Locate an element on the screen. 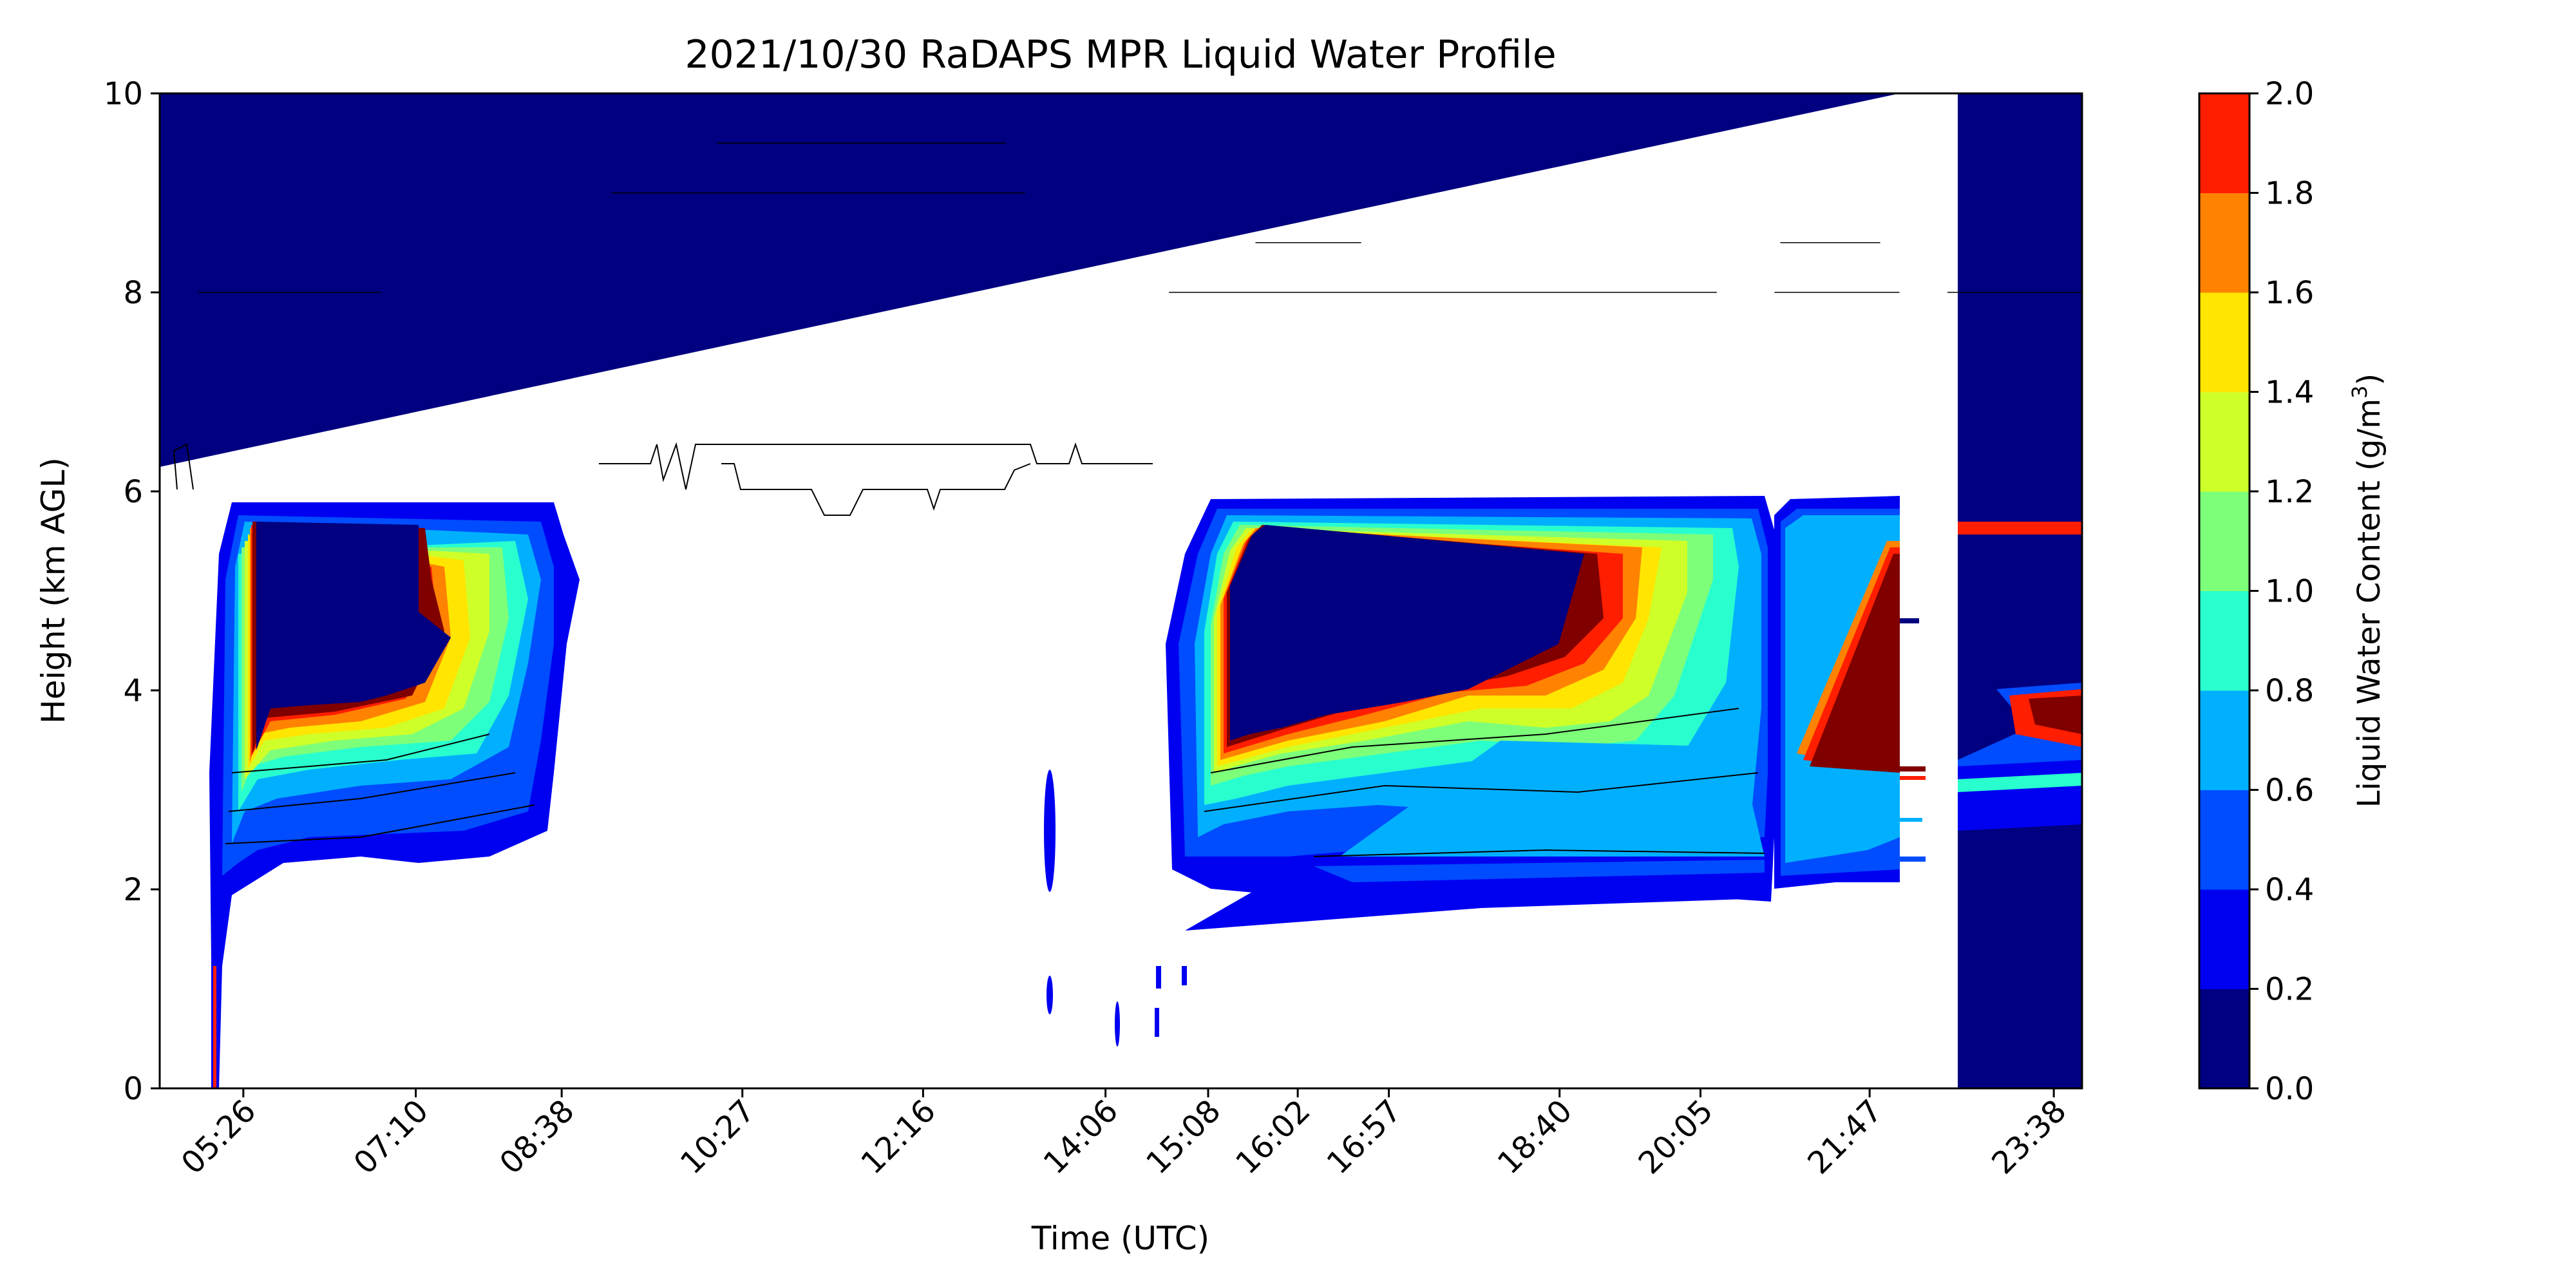 The width and height of the screenshot is (2576, 1288). y-axis: 0 2 4 6 8 10 is located at coordinates (132, 591).